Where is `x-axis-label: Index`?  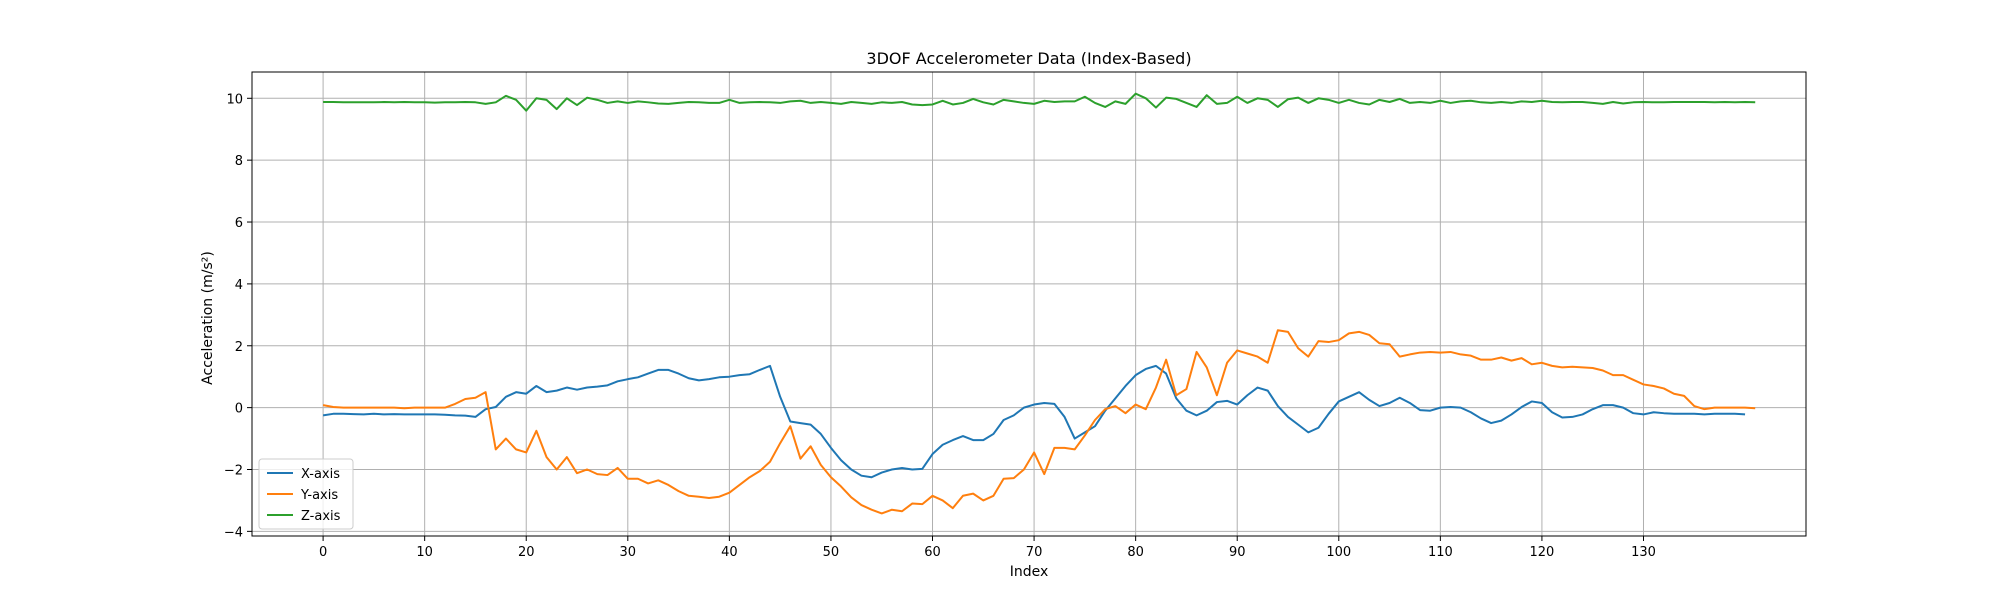
x-axis-label: Index is located at coordinates (1029, 572).